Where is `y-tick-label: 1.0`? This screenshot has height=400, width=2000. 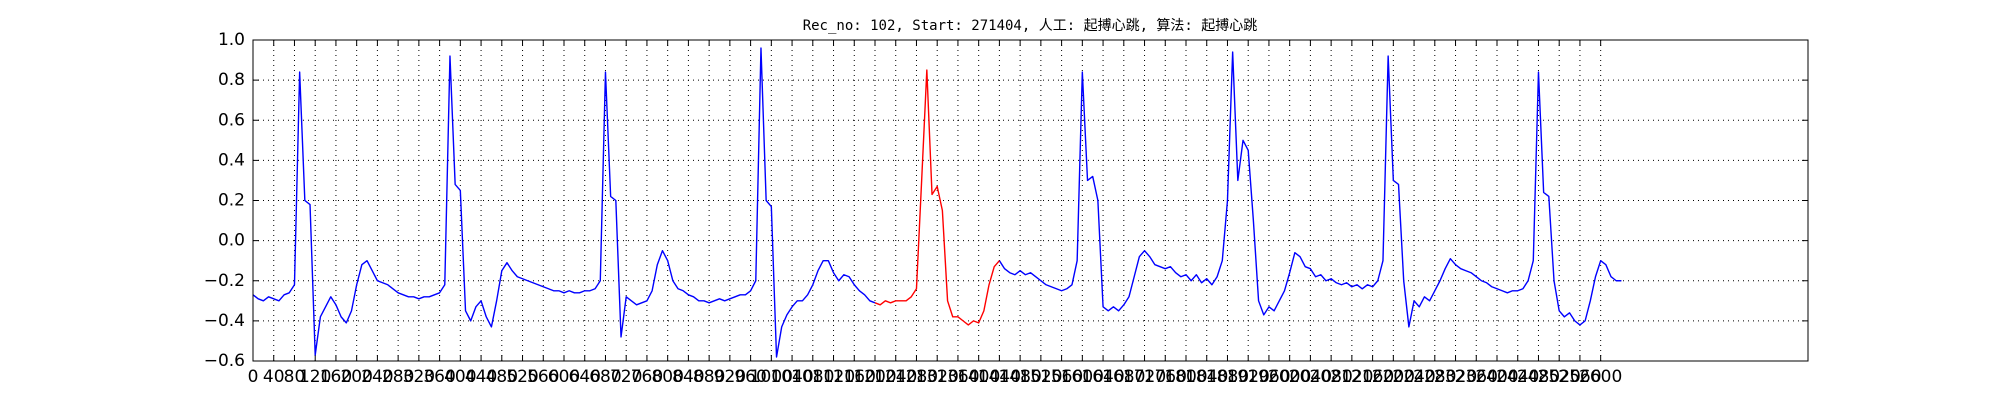
y-tick-label: 1.0 is located at coordinates (231, 40).